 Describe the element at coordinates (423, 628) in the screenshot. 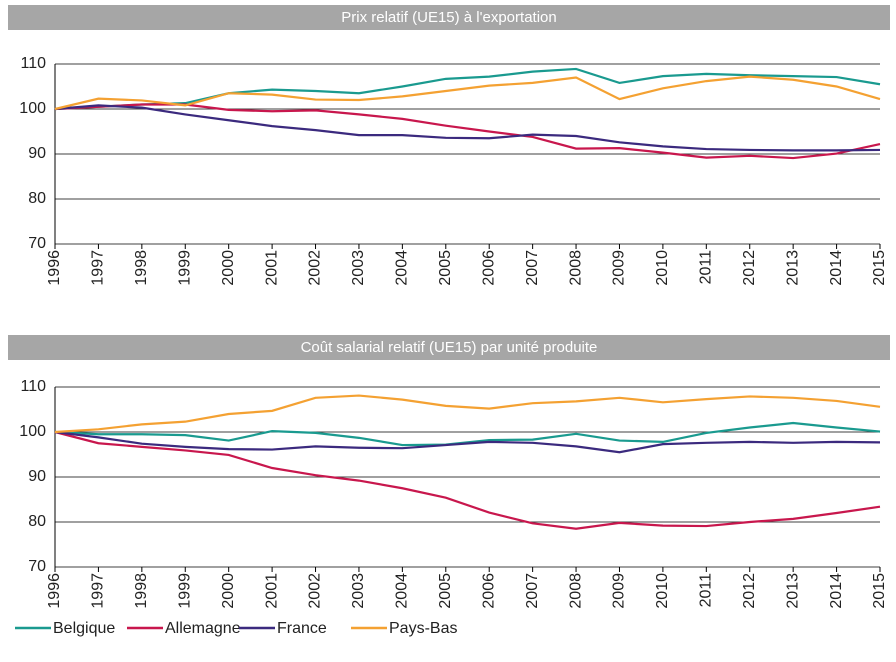

I see `legend-label: Pays-Bas` at that location.